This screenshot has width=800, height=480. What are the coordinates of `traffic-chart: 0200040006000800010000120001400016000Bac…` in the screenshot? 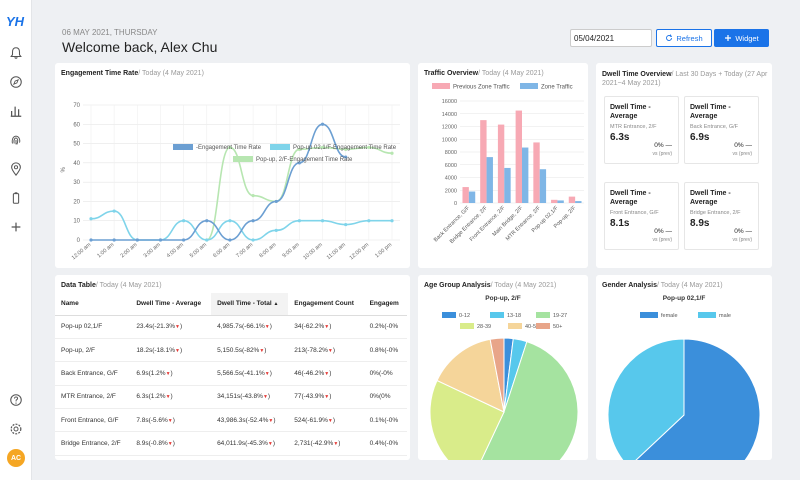 It's located at (508, 164).